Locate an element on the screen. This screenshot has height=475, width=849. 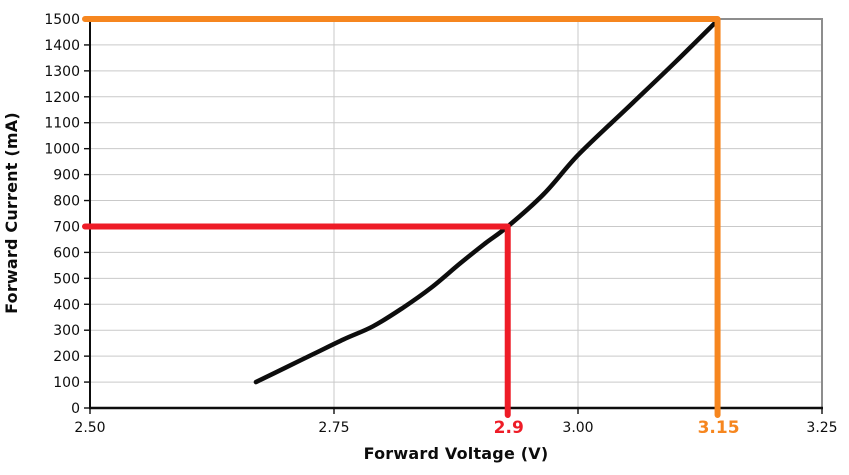
x-tick-label: 2.50 is located at coordinates (89, 428).